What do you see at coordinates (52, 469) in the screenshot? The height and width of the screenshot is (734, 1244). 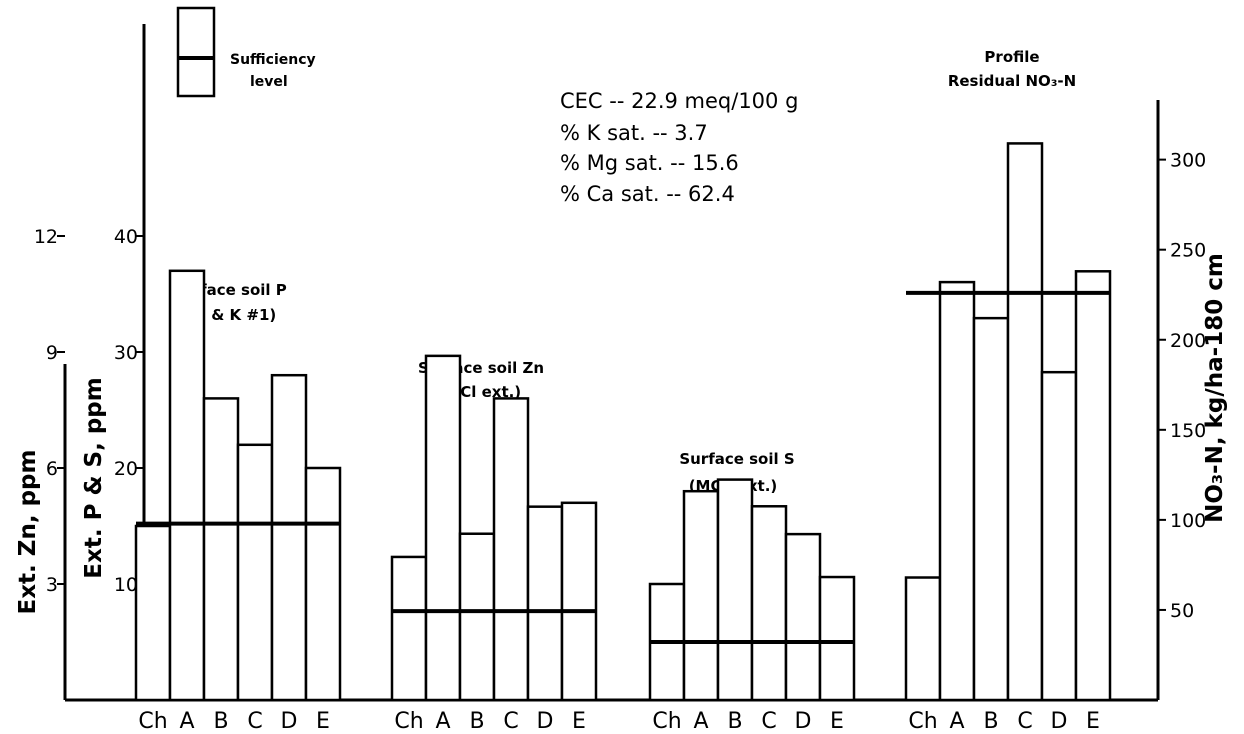 I see `zn-axis-tick-label: 6` at bounding box center [52, 469].